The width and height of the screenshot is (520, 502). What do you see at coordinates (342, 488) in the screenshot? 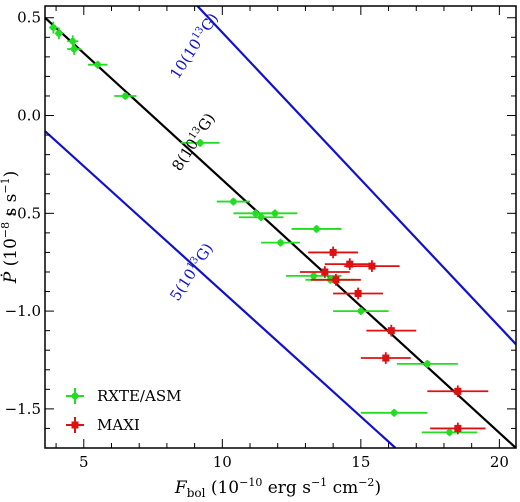
I see `x-axis-label-mid2: cm` at bounding box center [342, 488].